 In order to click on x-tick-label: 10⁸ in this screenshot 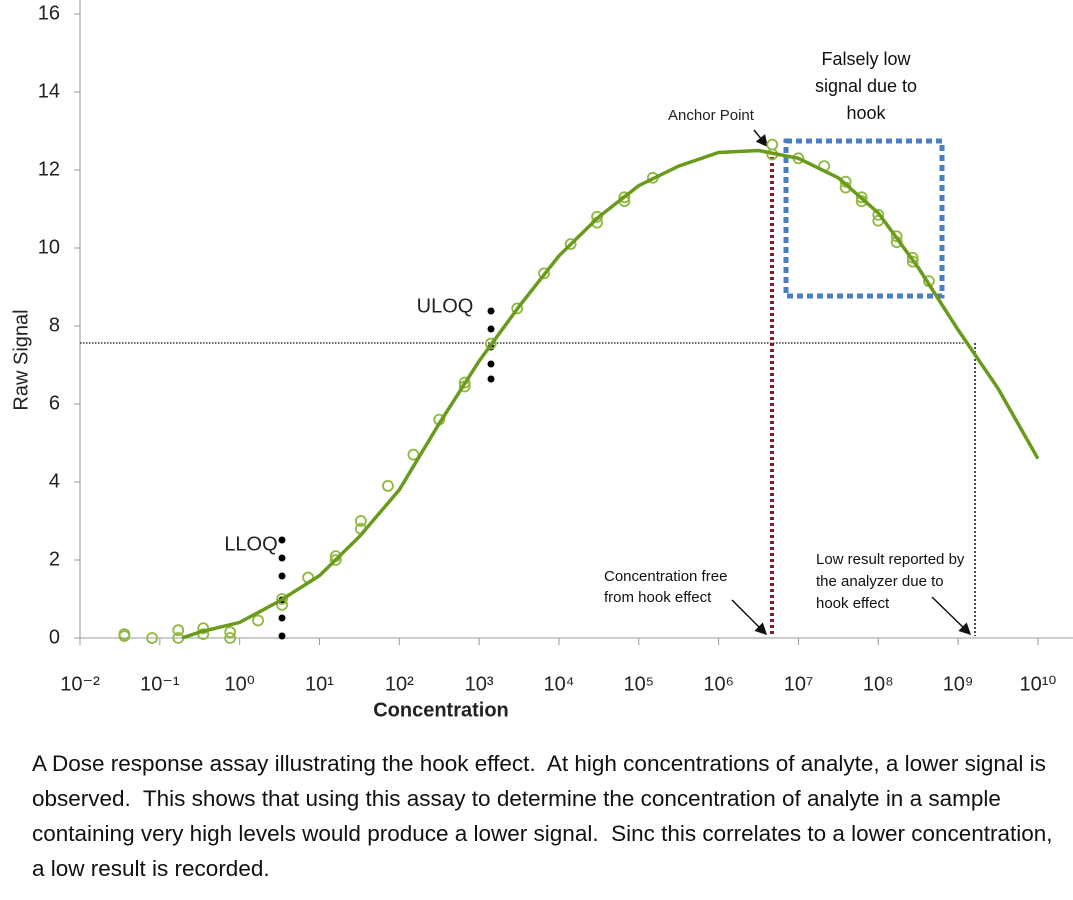, I will do `click(878, 684)`.